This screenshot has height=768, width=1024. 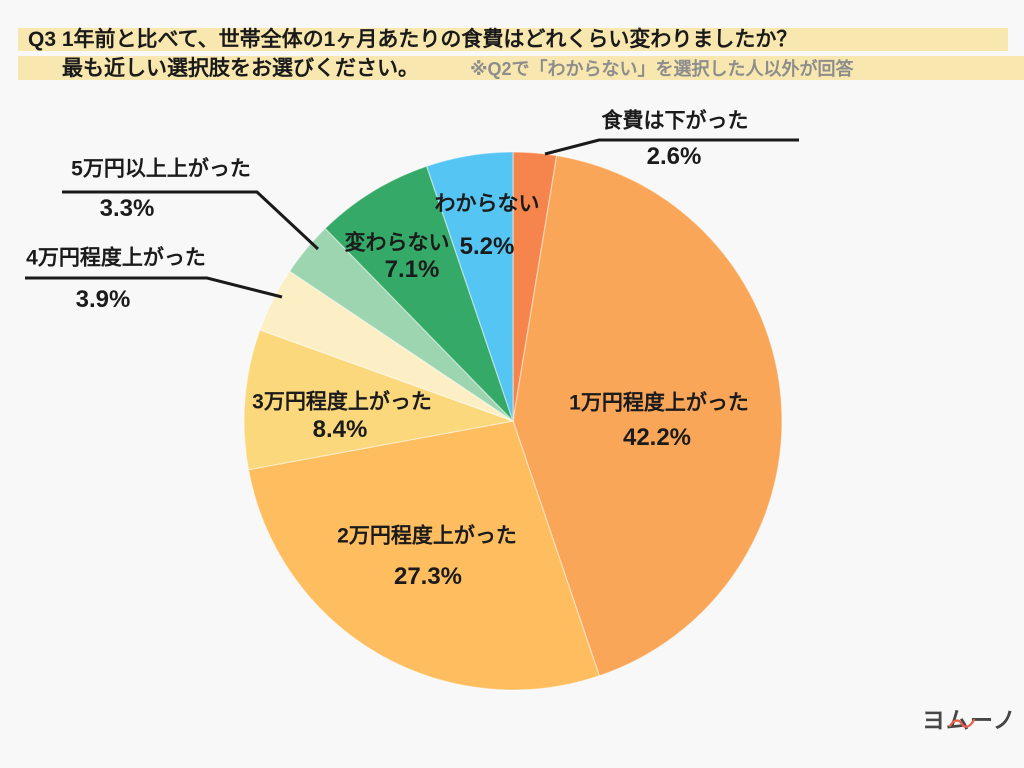 What do you see at coordinates (428, 576) in the screenshot?
I see `slice-pct-up20k: 27.3%` at bounding box center [428, 576].